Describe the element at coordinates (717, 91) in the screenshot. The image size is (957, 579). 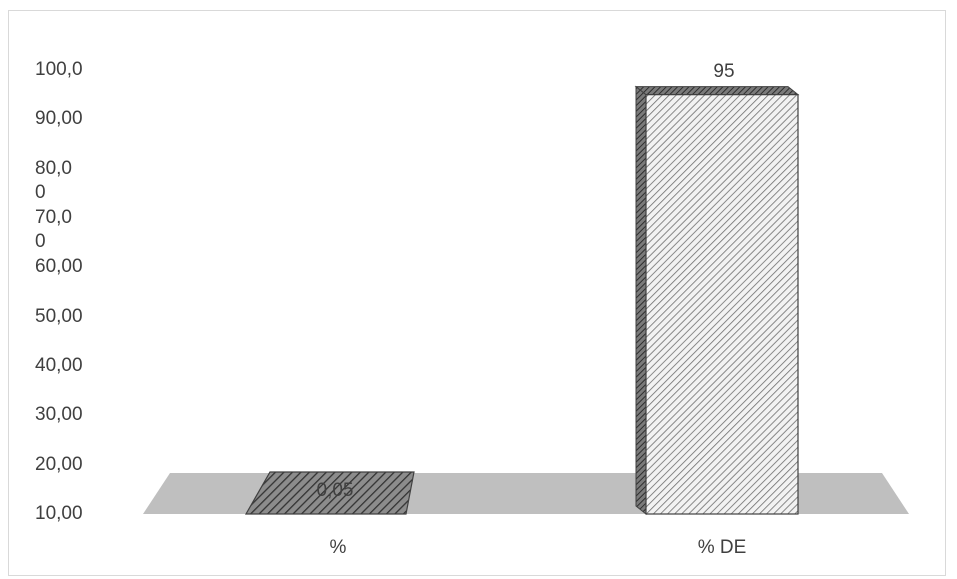
I see `bar-top` at that location.